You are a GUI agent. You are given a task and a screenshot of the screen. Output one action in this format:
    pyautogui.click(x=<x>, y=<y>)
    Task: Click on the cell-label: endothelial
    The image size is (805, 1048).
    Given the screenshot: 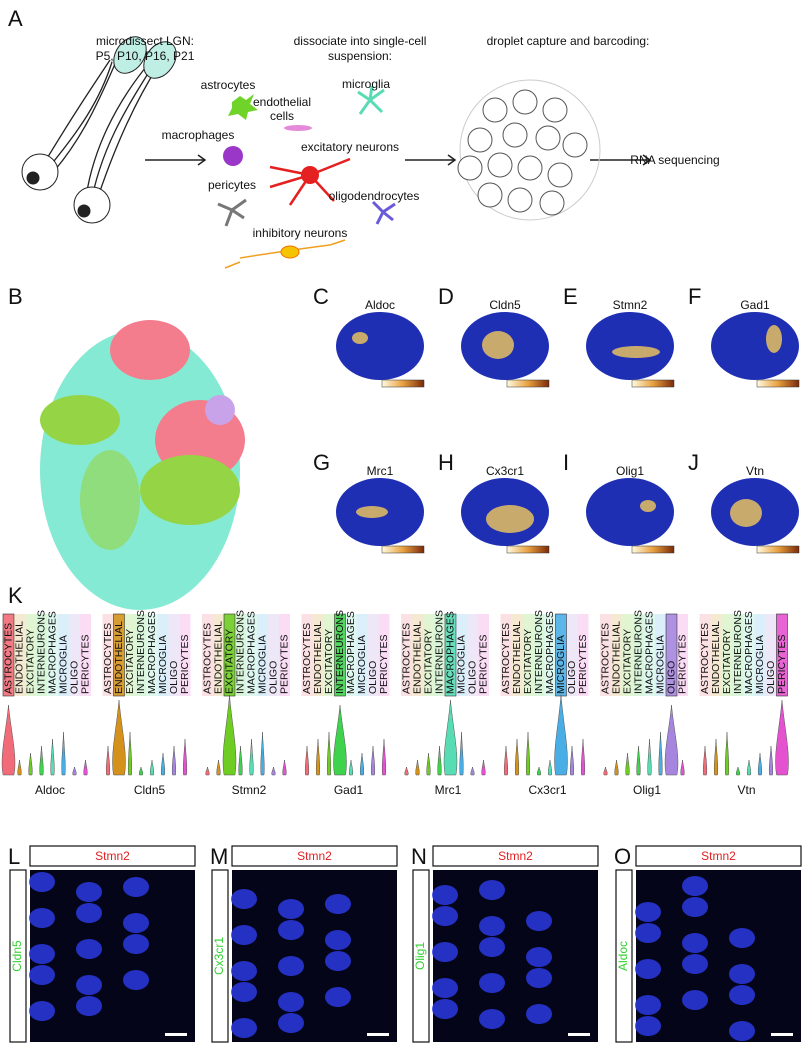 What is the action you would take?
    pyautogui.click(x=282, y=102)
    